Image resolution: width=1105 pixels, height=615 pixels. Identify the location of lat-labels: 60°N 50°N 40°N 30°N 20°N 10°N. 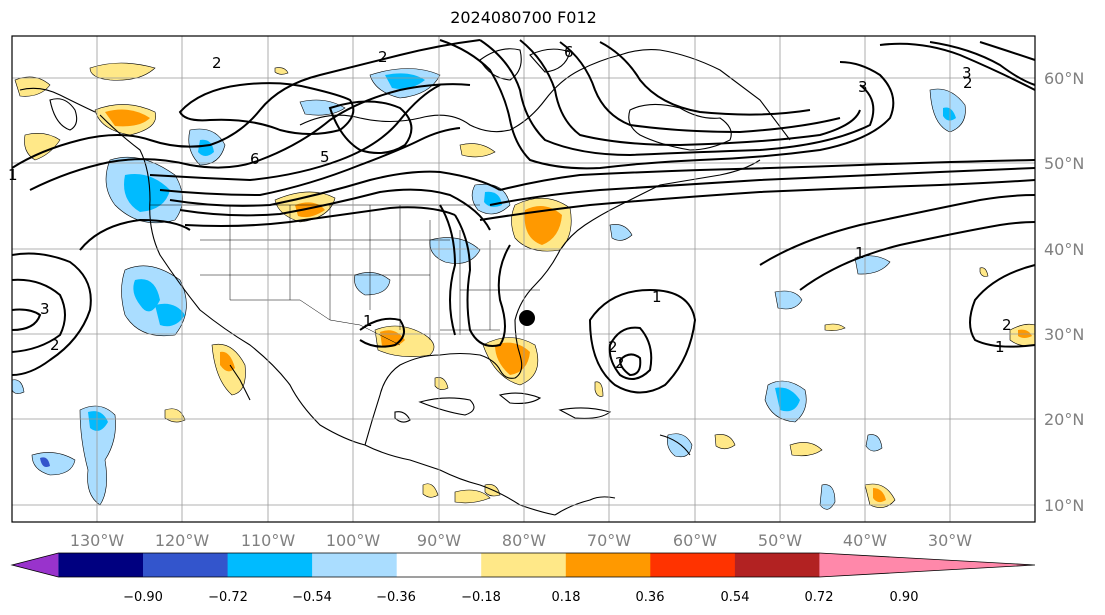
(1064, 292).